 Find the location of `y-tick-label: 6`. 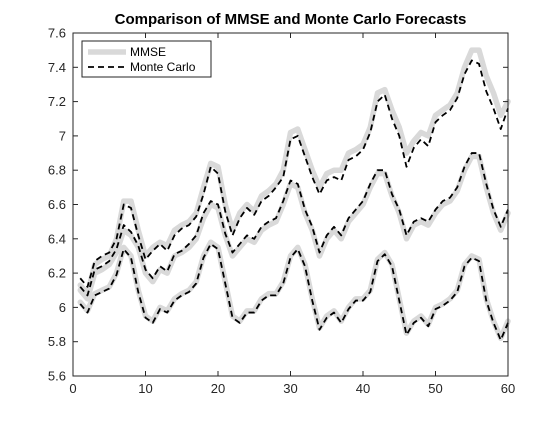

y-tick-label: 6 is located at coordinates (62, 307).